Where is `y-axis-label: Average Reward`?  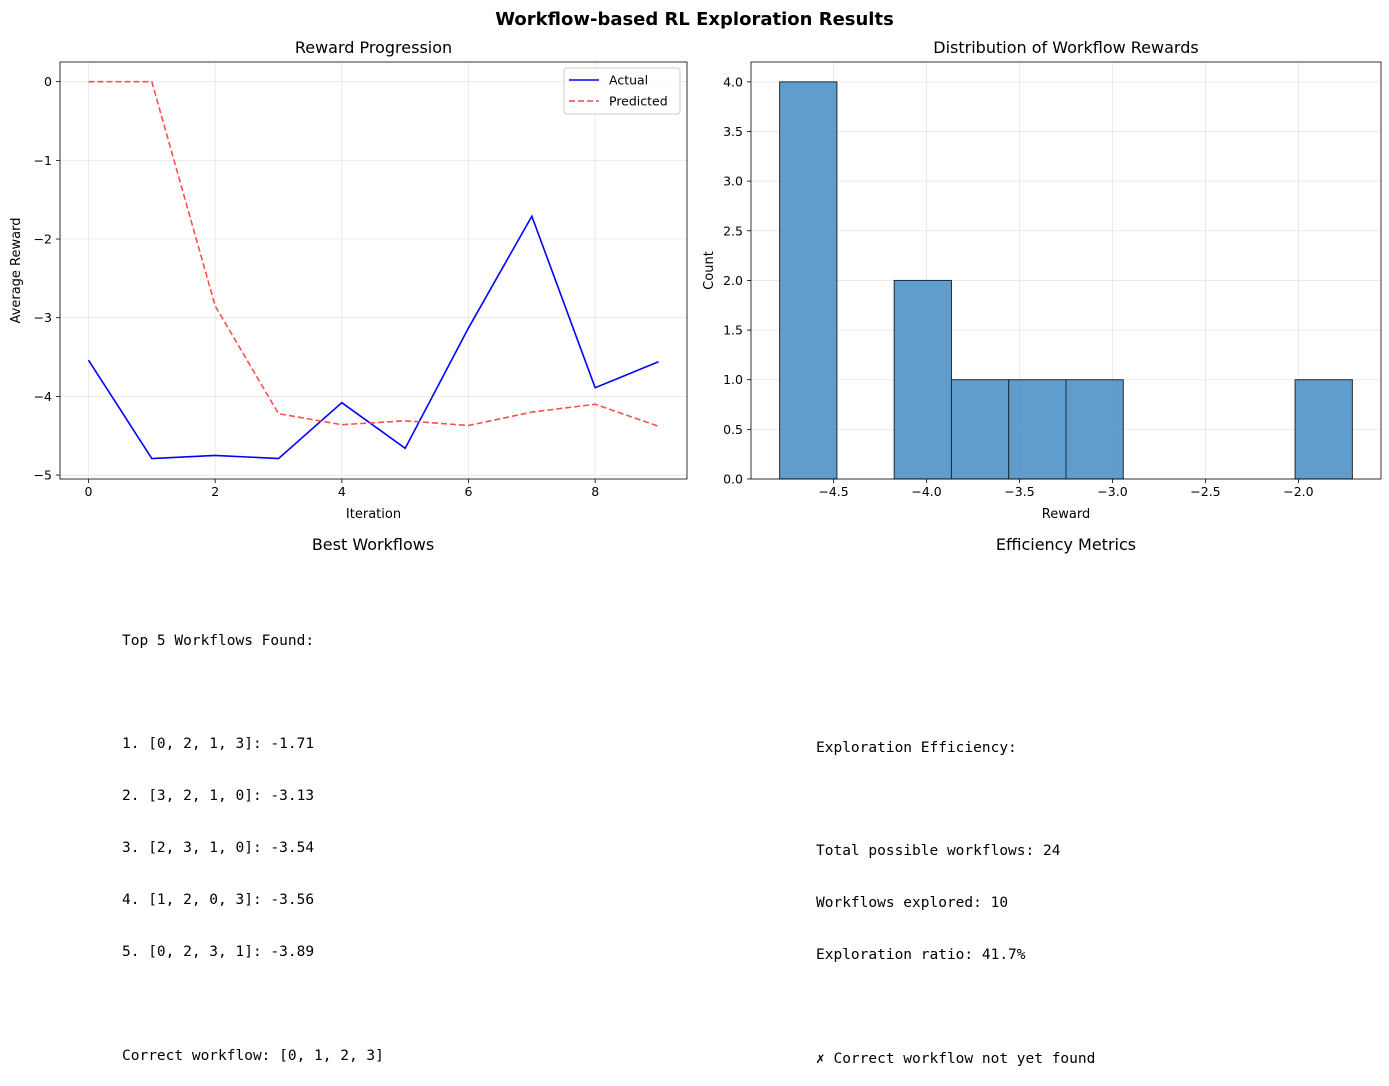 y-axis-label: Average Reward is located at coordinates (16, 271).